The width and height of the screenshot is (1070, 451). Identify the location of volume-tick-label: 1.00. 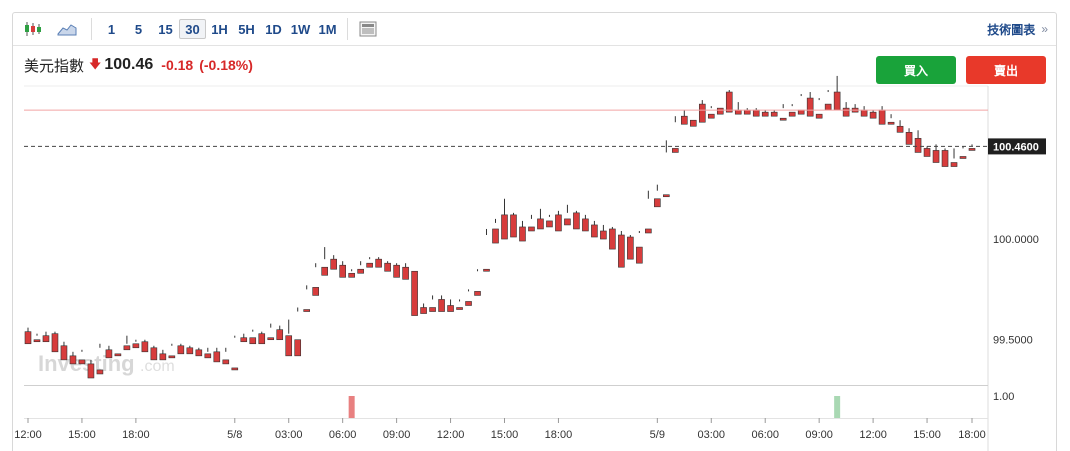
(1003, 397).